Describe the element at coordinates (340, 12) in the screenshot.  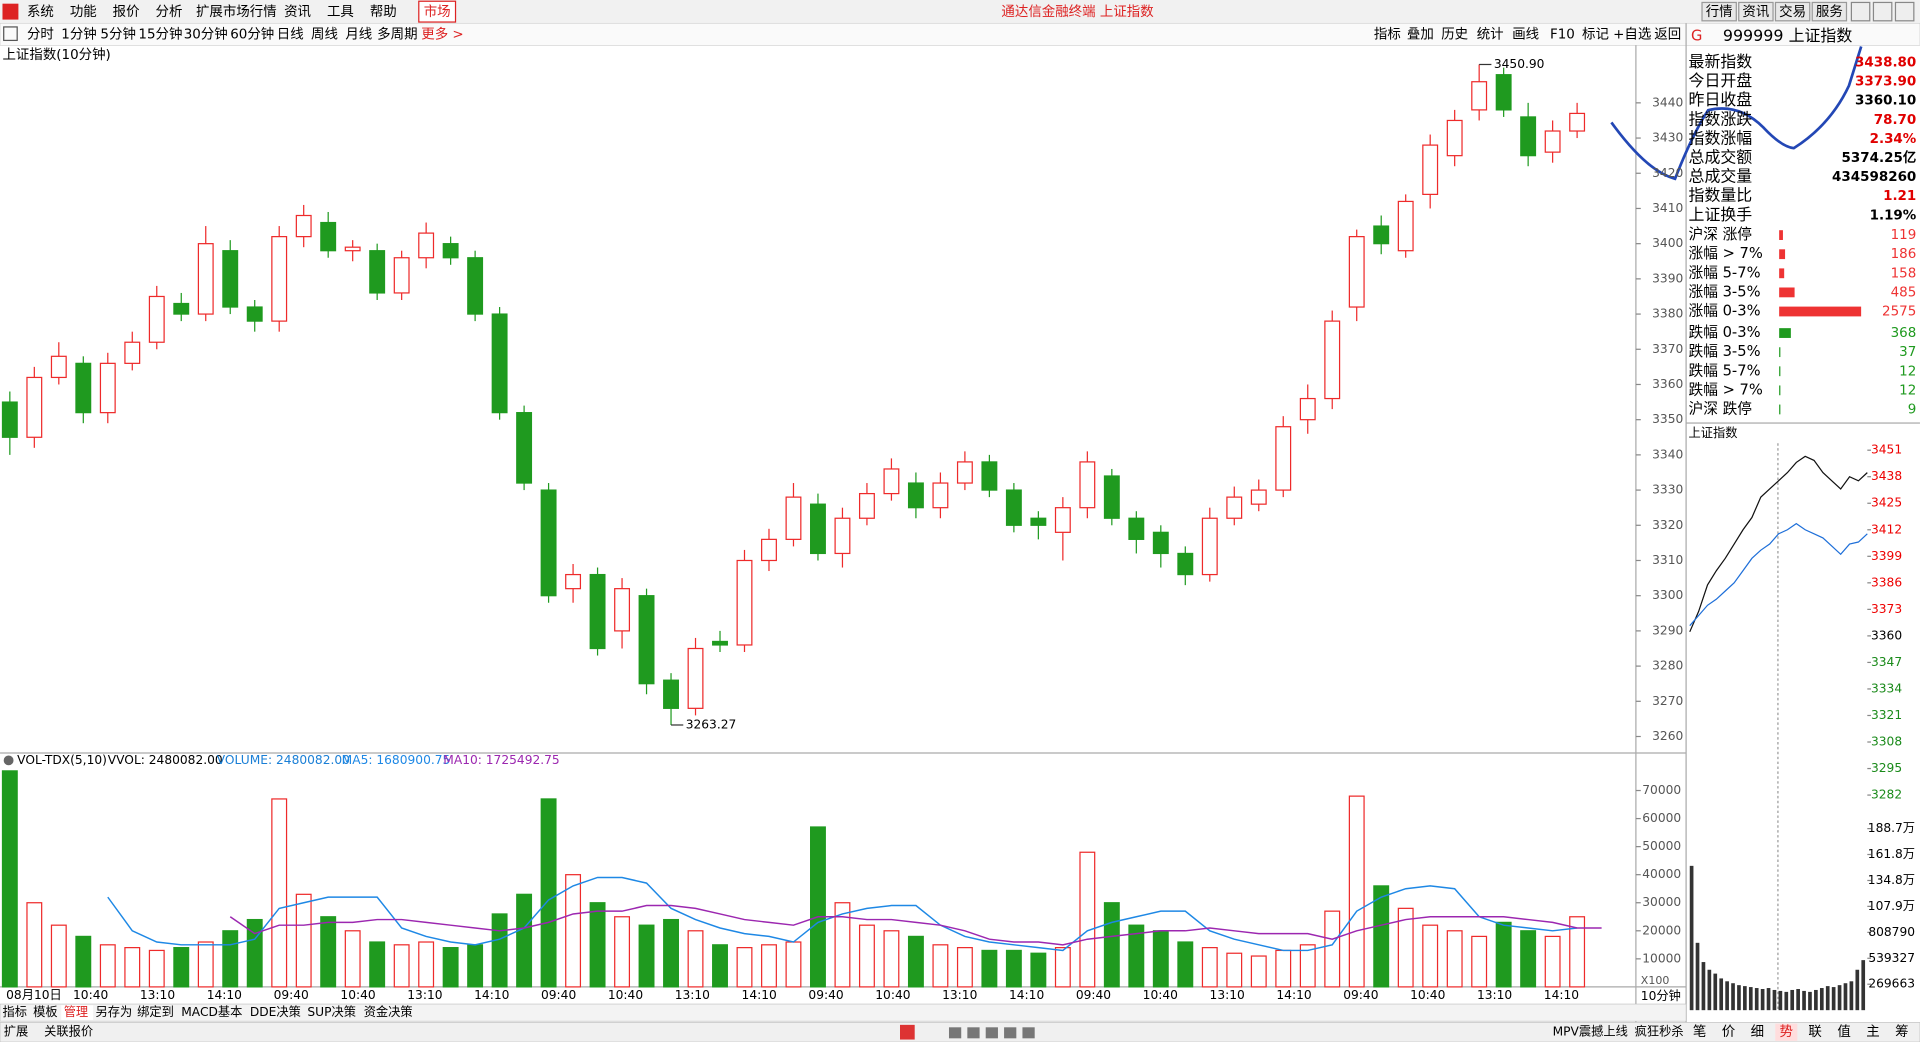
I see `menu-item: 工具` at that location.